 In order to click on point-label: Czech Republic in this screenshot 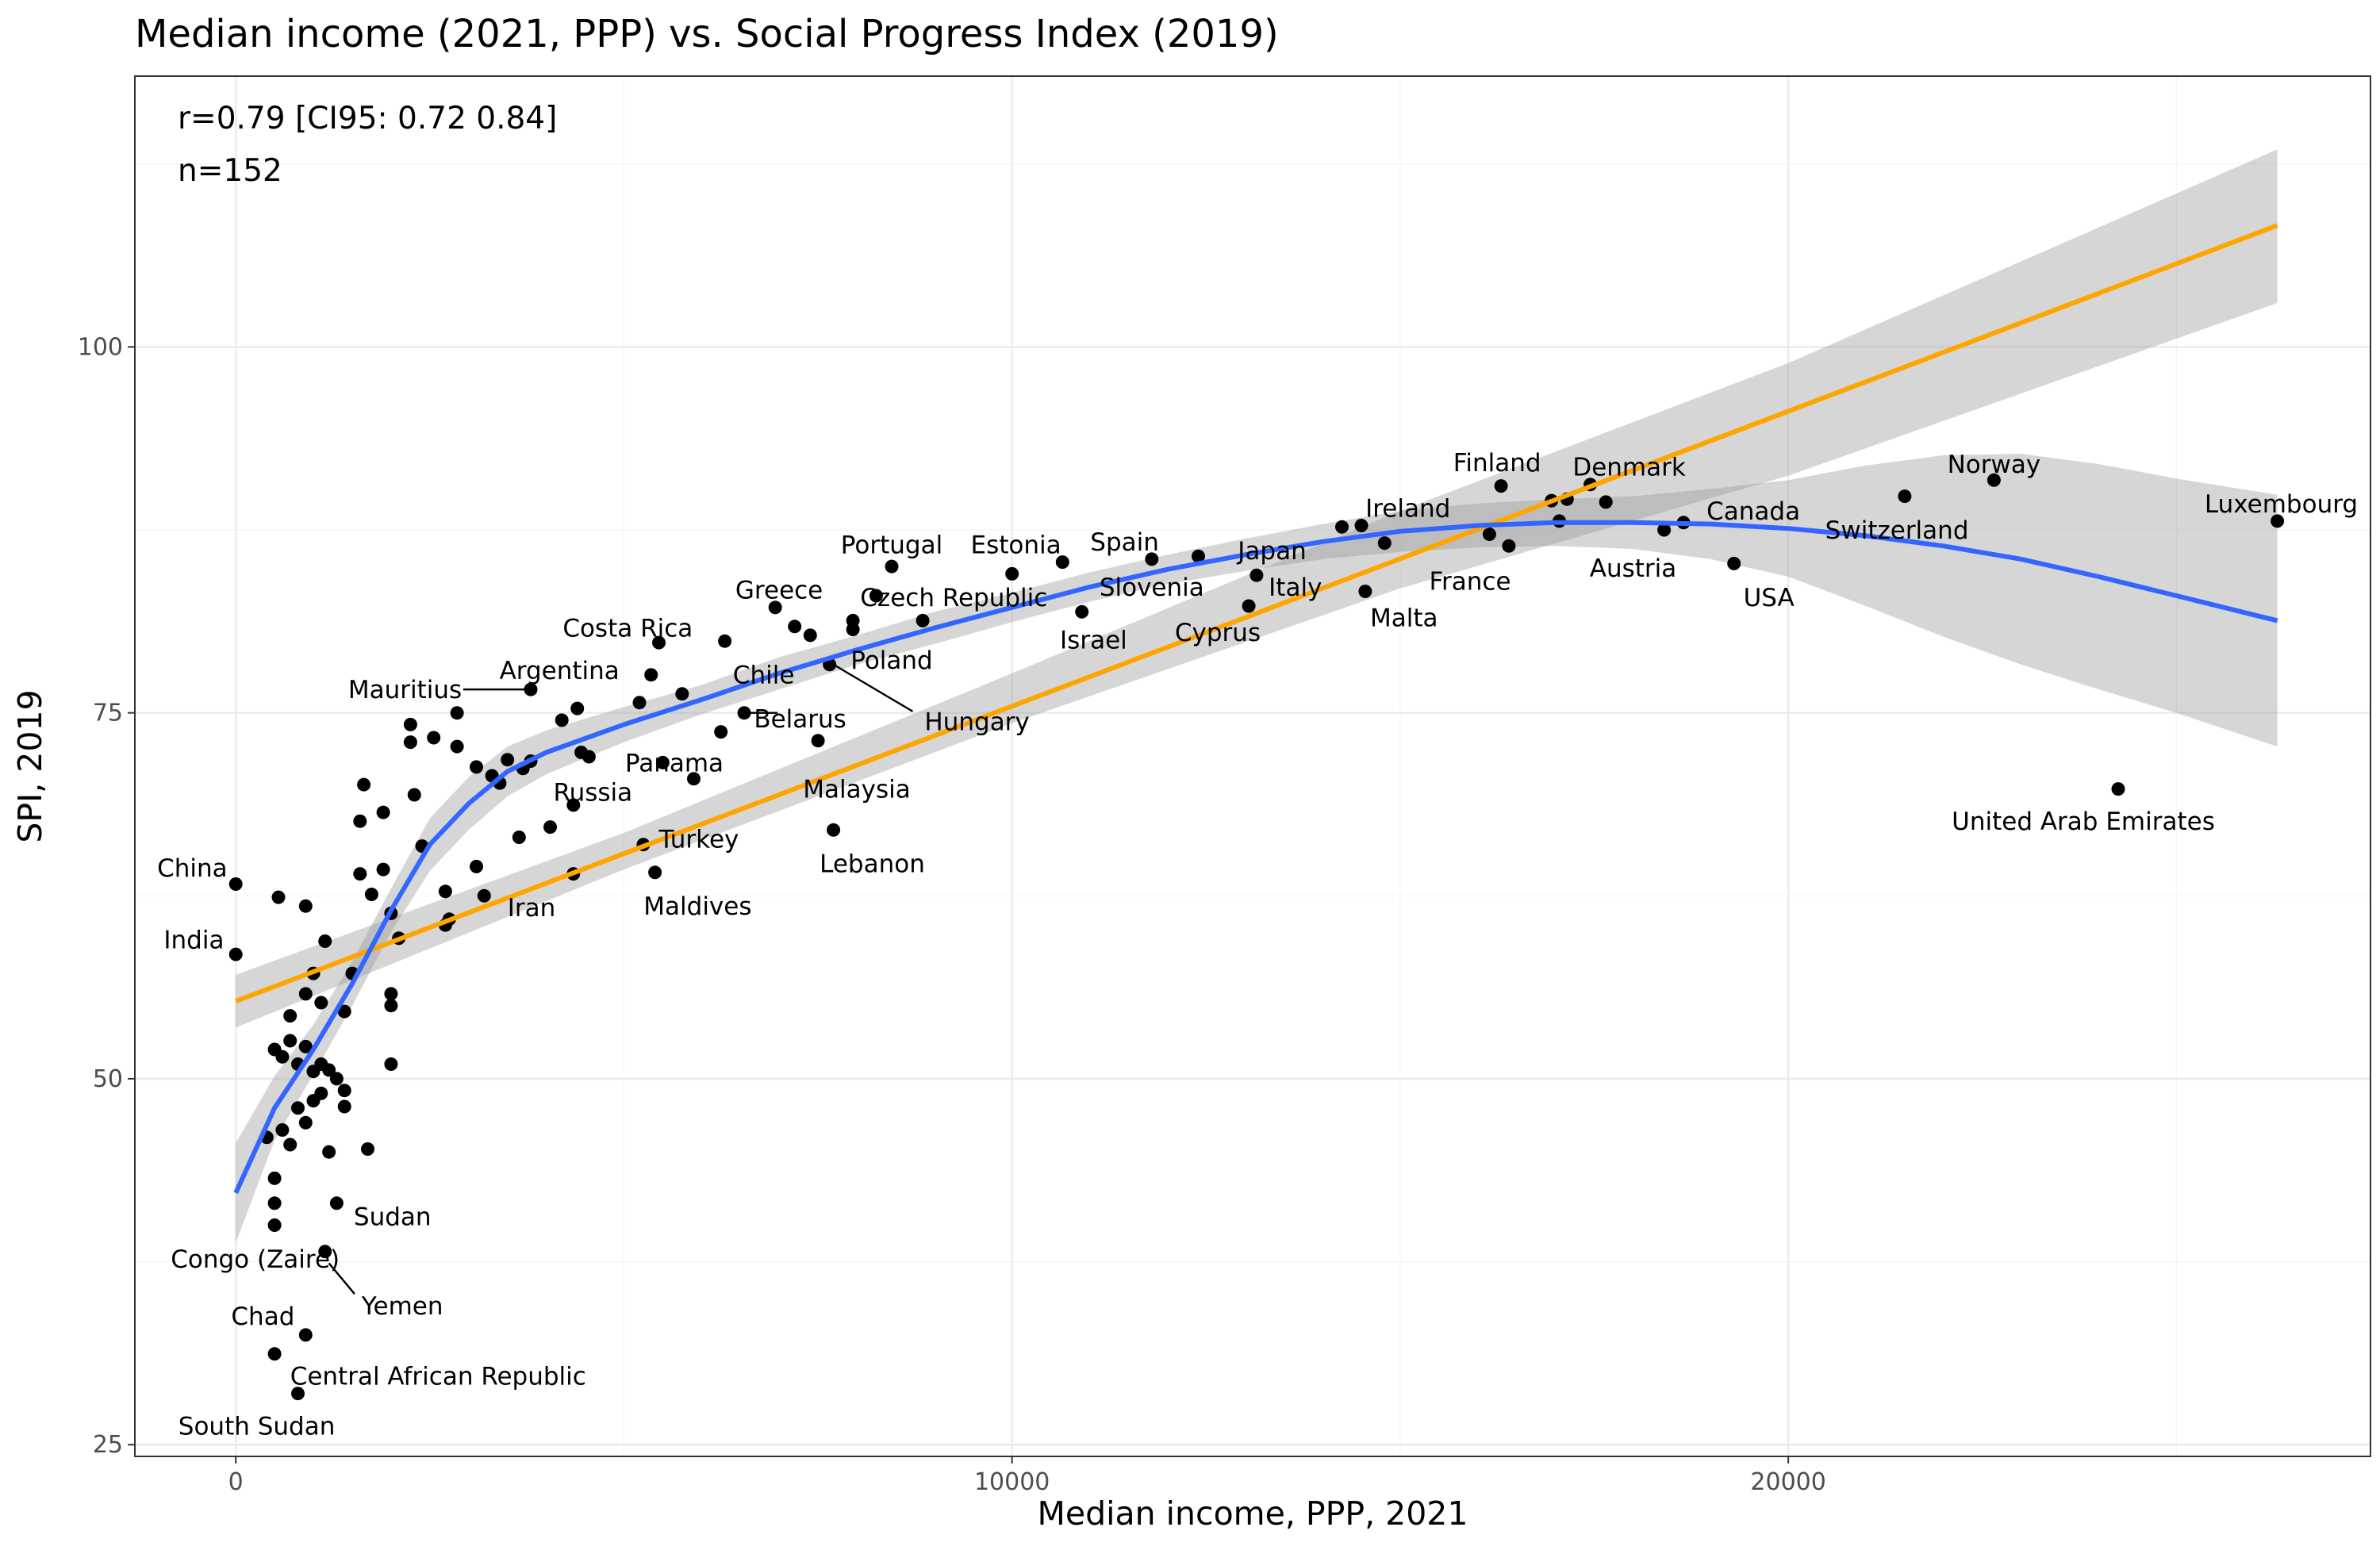, I will do `click(953, 598)`.